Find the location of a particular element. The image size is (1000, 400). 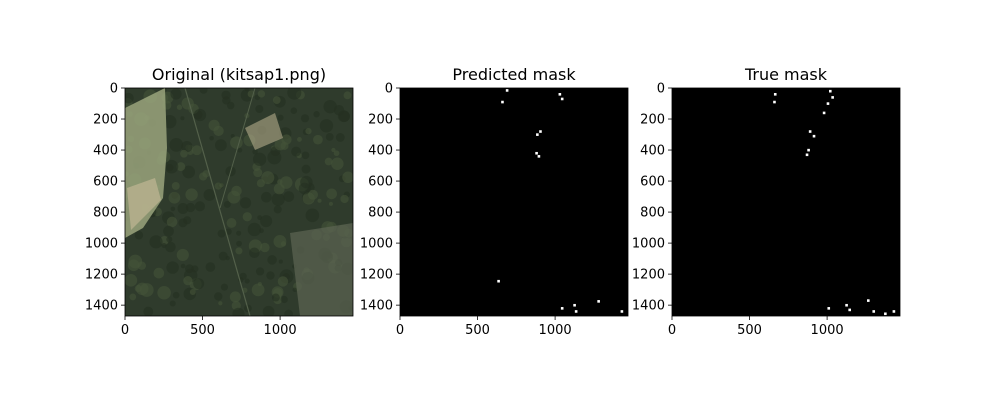

y-tick-label: 600 is located at coordinates (105, 182).